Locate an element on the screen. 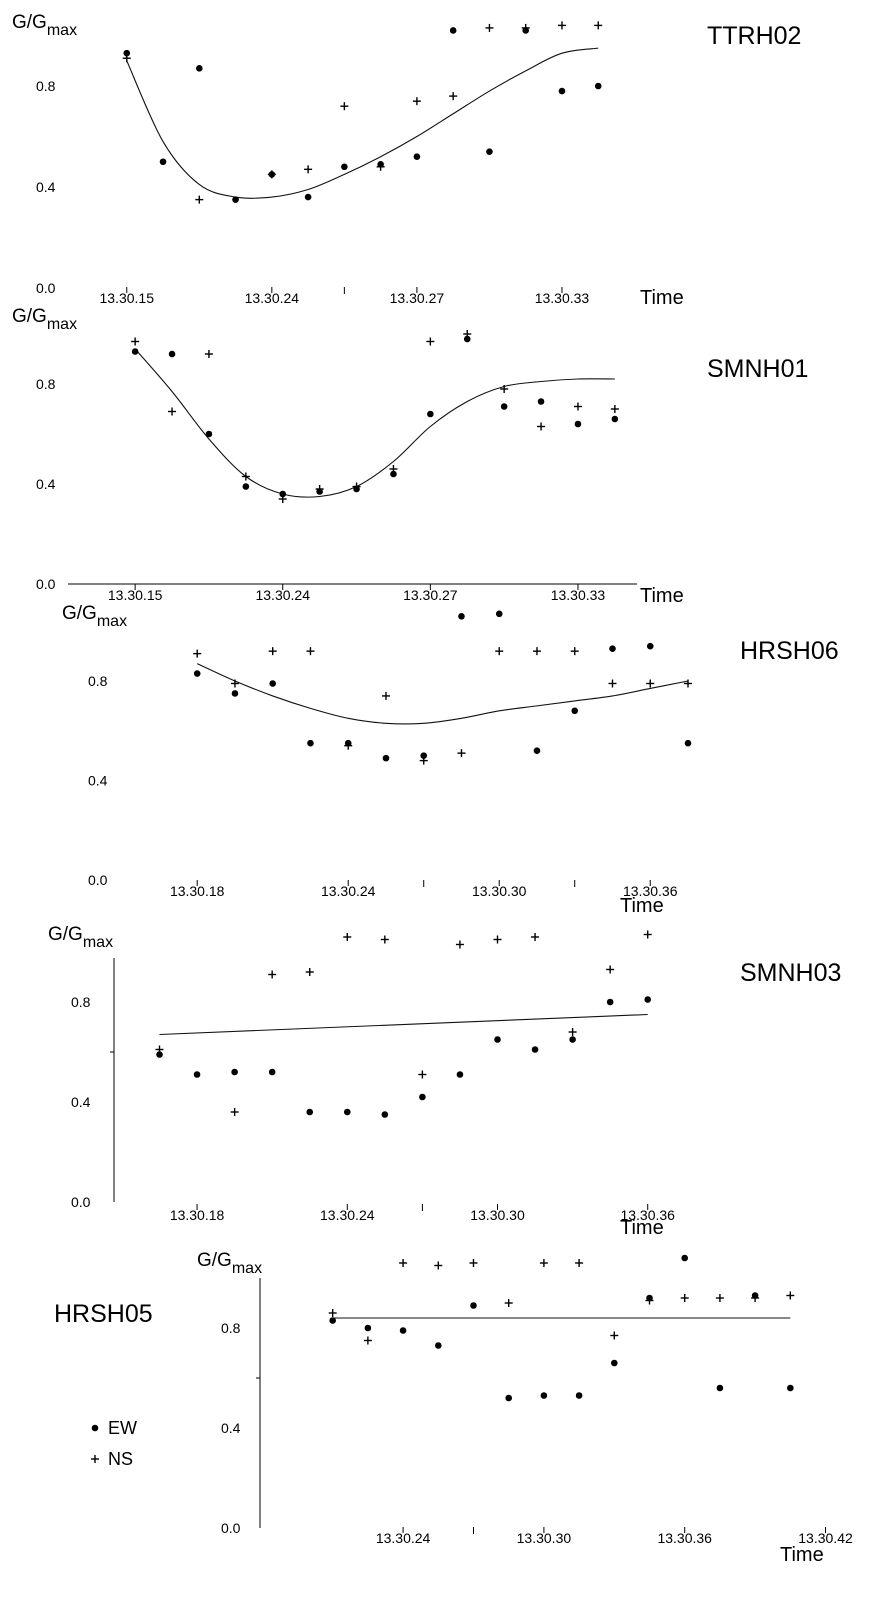 The height and width of the screenshot is (1608, 891). legend-label-ew: EW is located at coordinates (122, 1428).